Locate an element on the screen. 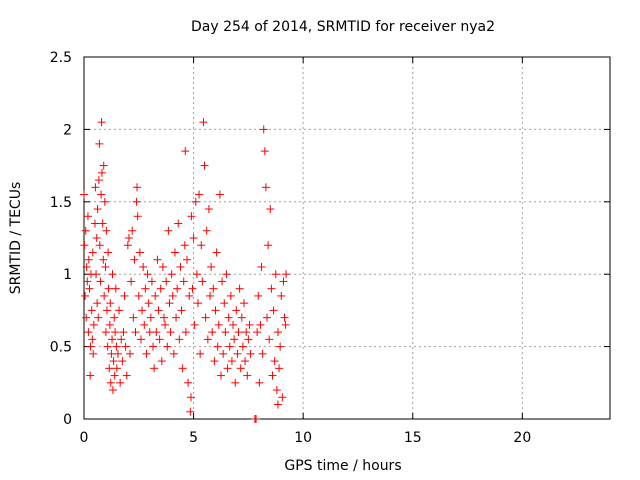 The image size is (640, 480). x-tick-label: 0 is located at coordinates (84, 438).